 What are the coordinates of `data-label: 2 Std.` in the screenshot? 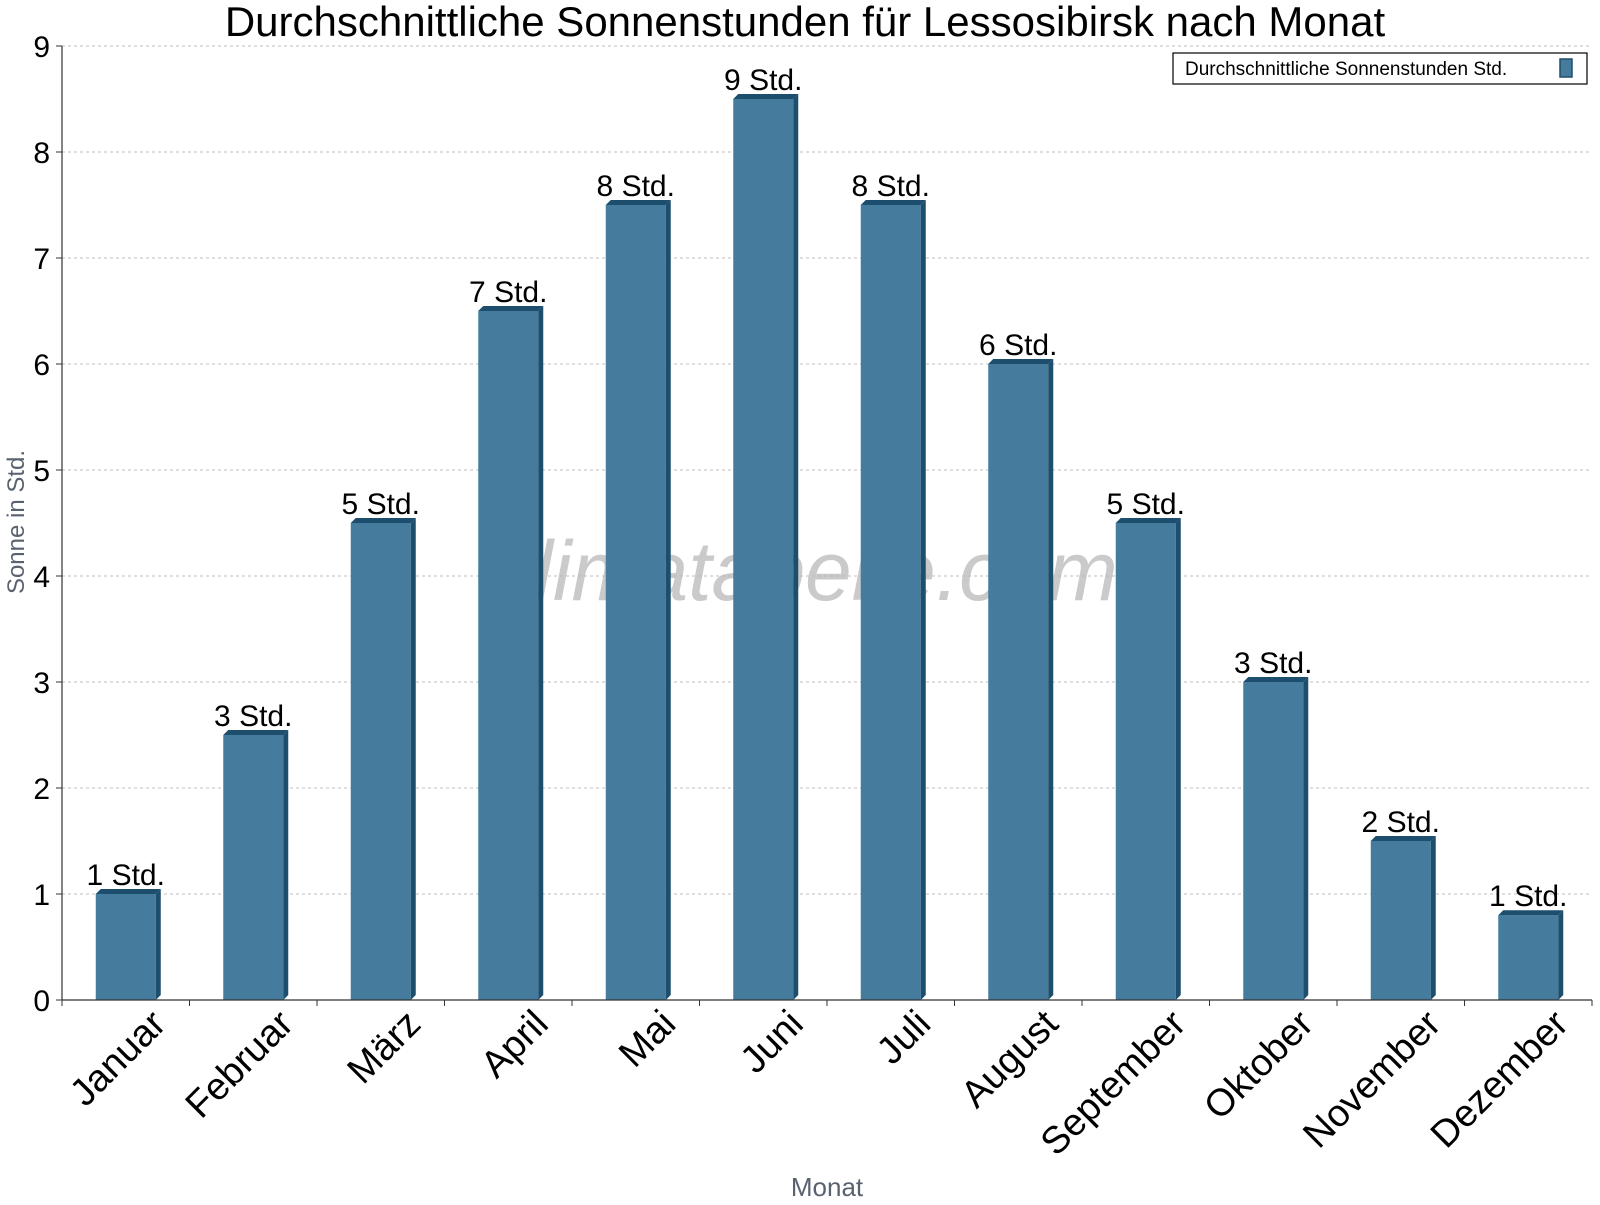 It's located at (1401, 822).